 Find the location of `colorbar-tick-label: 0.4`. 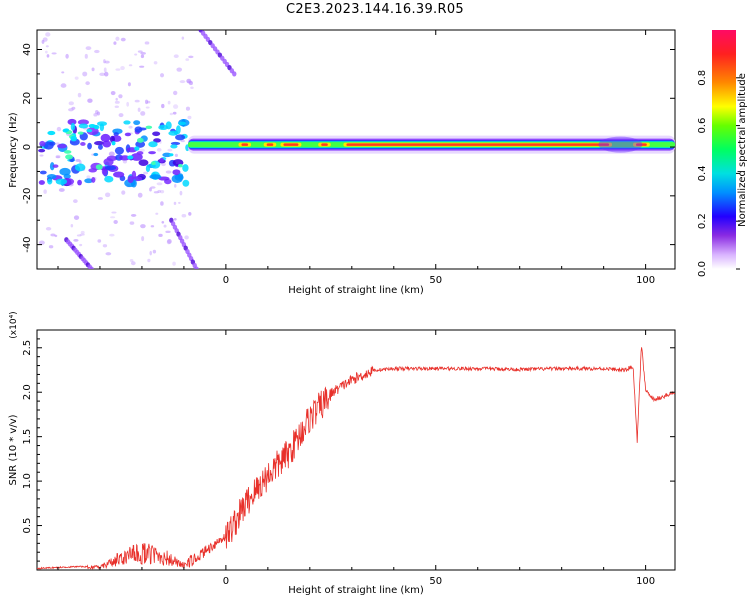

colorbar-tick-label: 0.4 is located at coordinates (702, 173).